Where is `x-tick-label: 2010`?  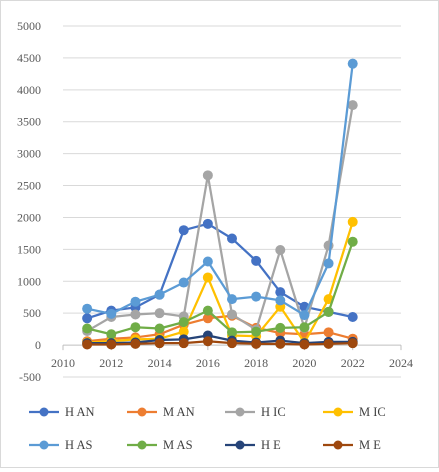 x-tick-label: 2010 is located at coordinates (63, 363).